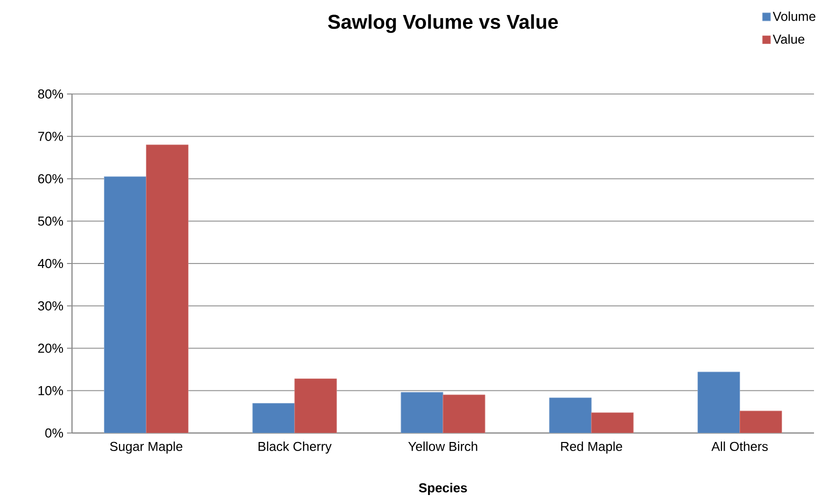 This screenshot has width=823, height=497. What do you see at coordinates (51, 263) in the screenshot?
I see `y-tick-label: 40%` at bounding box center [51, 263].